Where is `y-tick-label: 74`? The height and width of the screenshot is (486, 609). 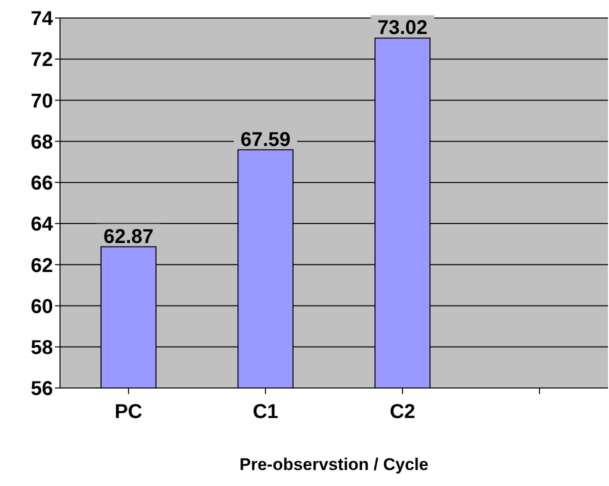
y-tick-label: 74 is located at coordinates (42, 19).